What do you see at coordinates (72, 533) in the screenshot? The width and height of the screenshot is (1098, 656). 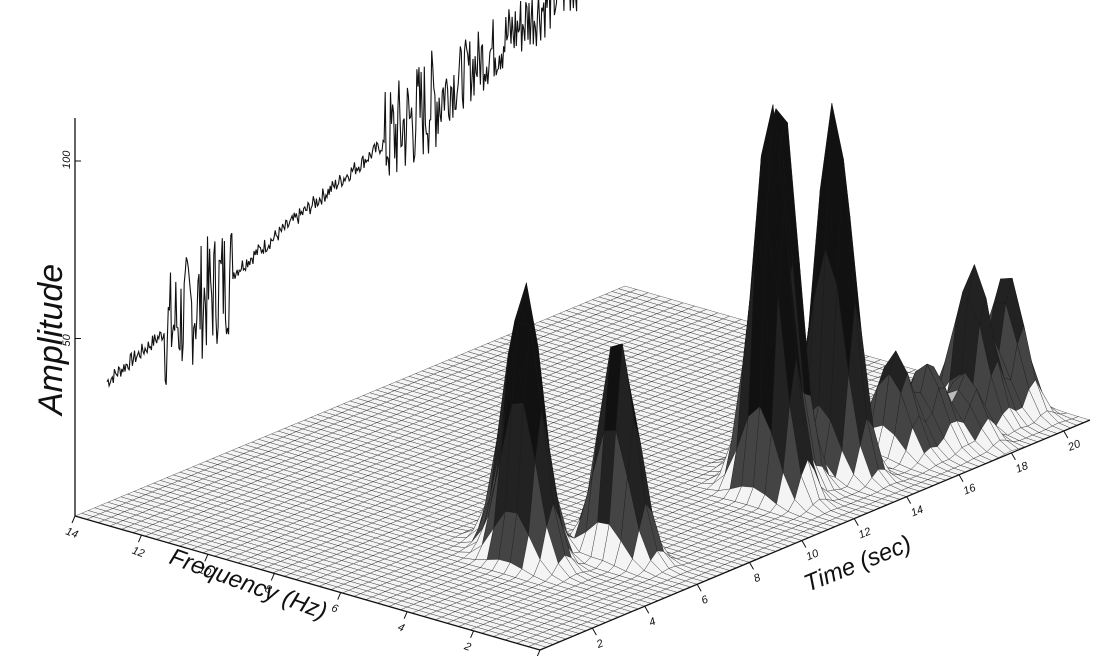 I see `frequency-tick-label: 14` at bounding box center [72, 533].